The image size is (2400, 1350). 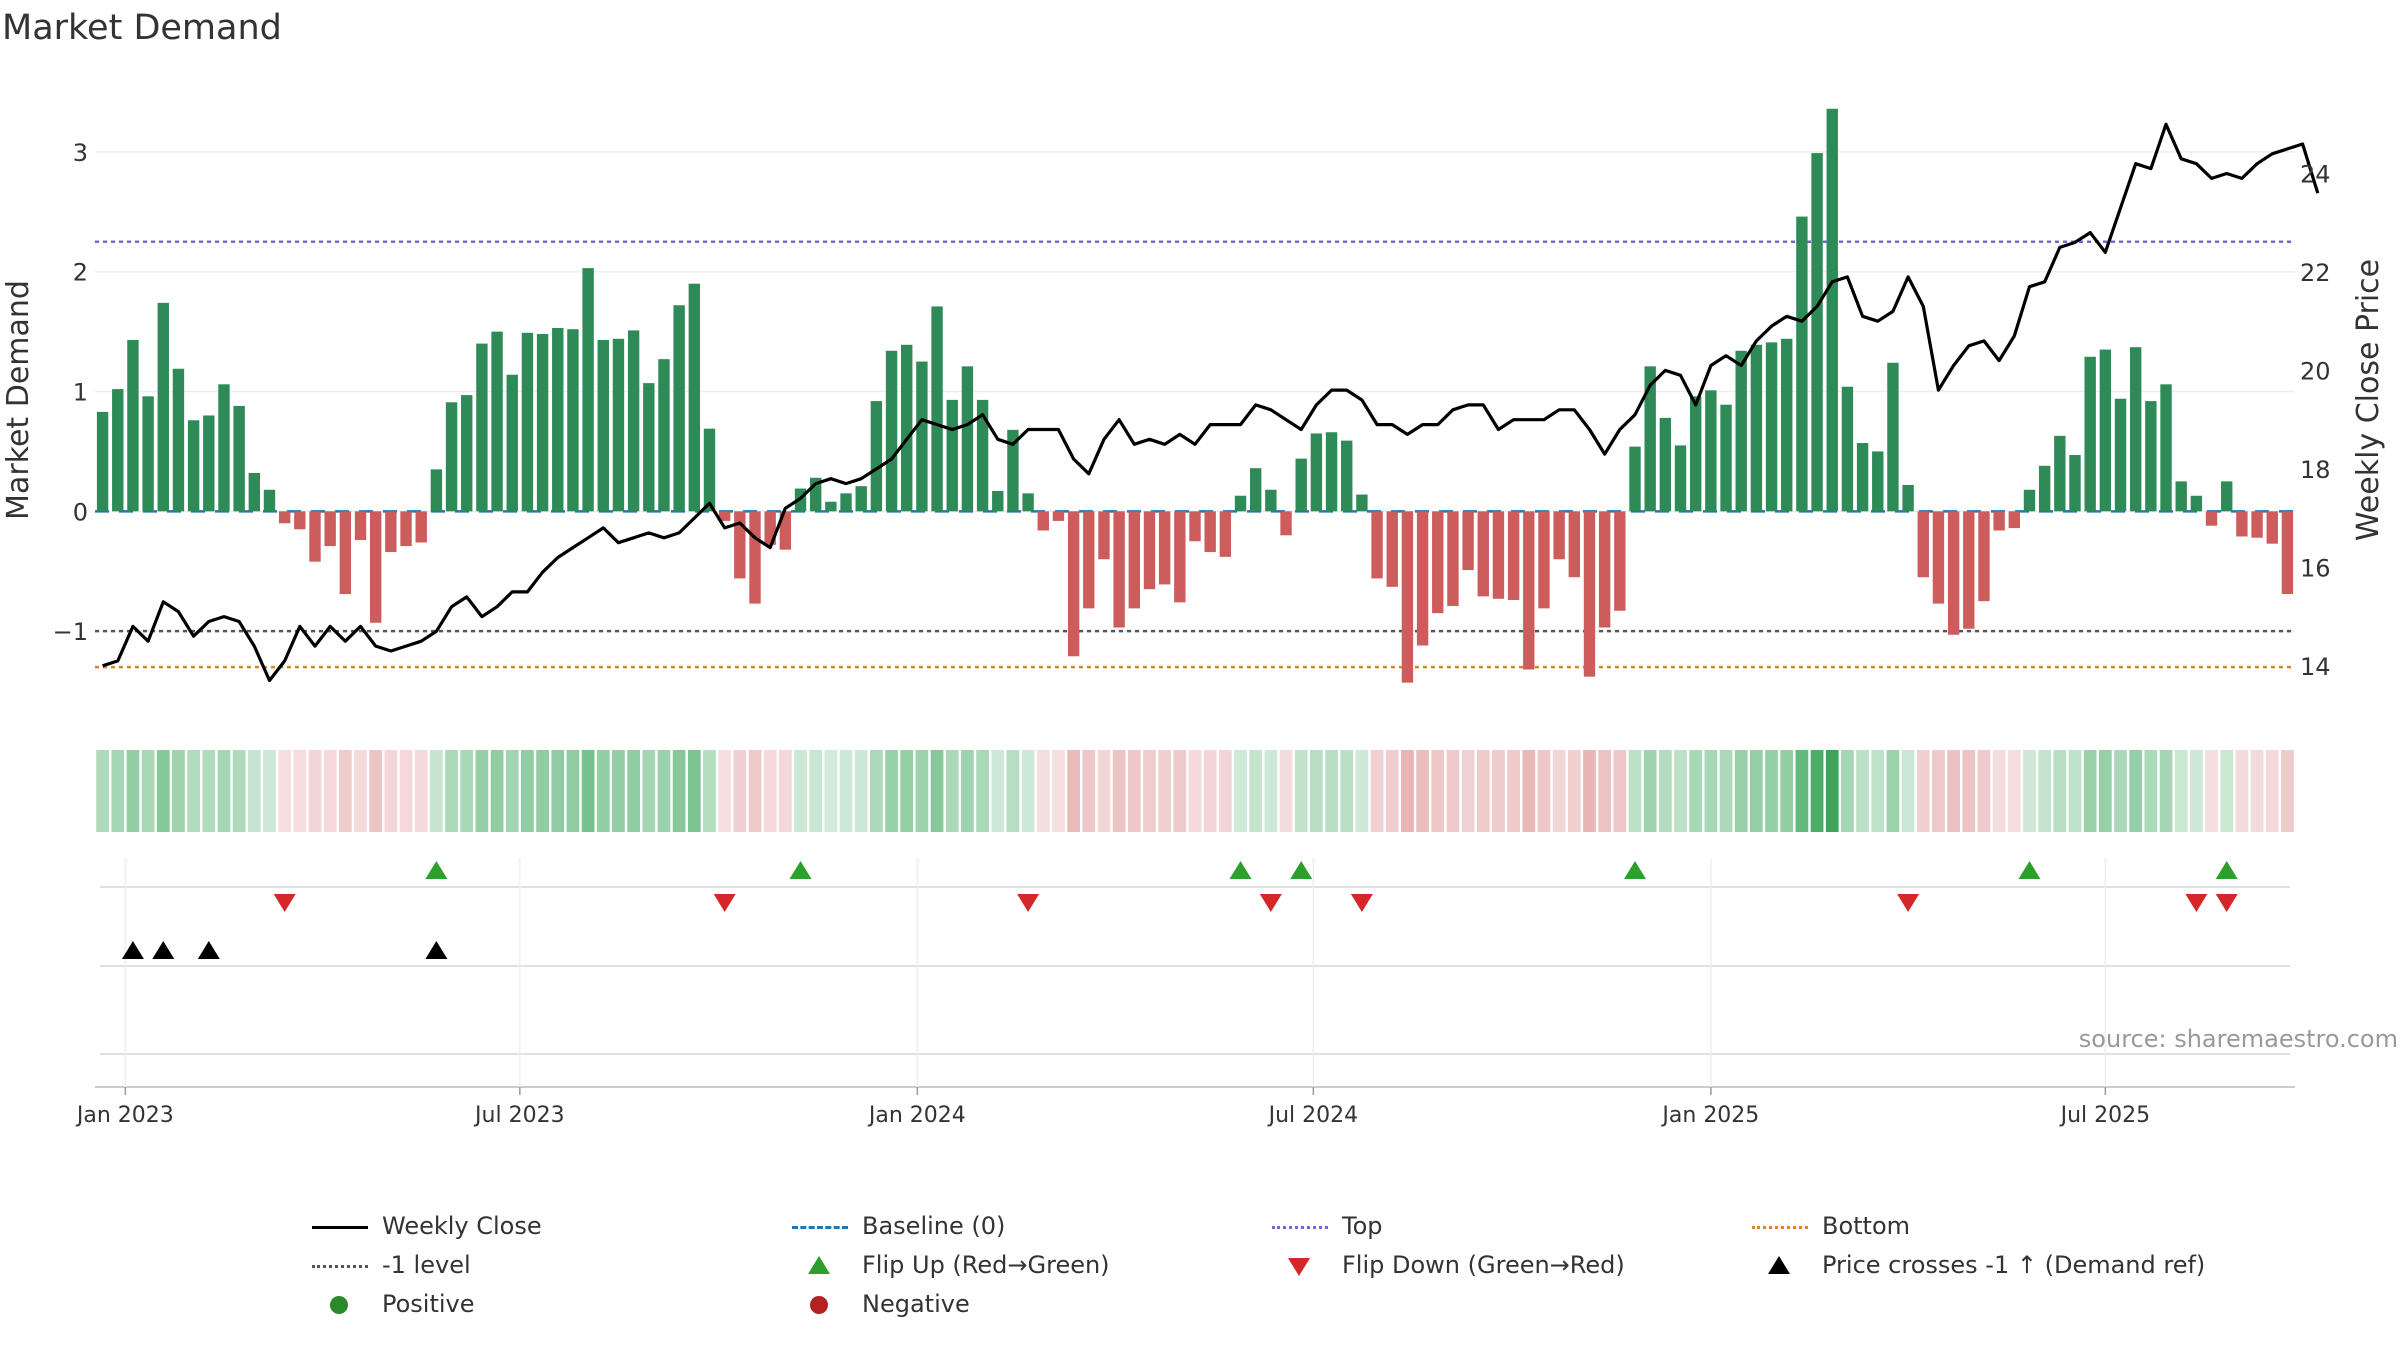 I want to click on y-tick-label: −1, so click(x=70, y=632).